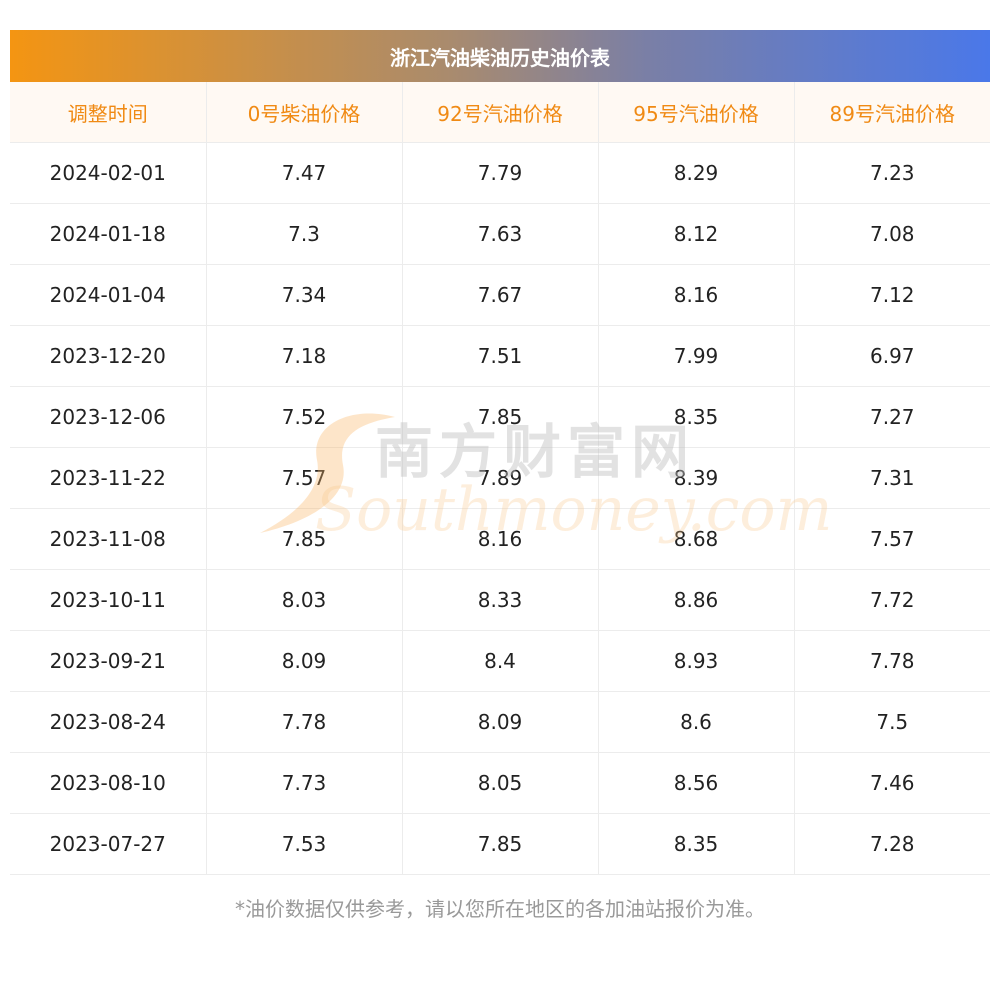 Image resolution: width=1000 pixels, height=1000 pixels. What do you see at coordinates (304, 783) in the screenshot?
I see `cell-diesel-0: 7.73` at bounding box center [304, 783].